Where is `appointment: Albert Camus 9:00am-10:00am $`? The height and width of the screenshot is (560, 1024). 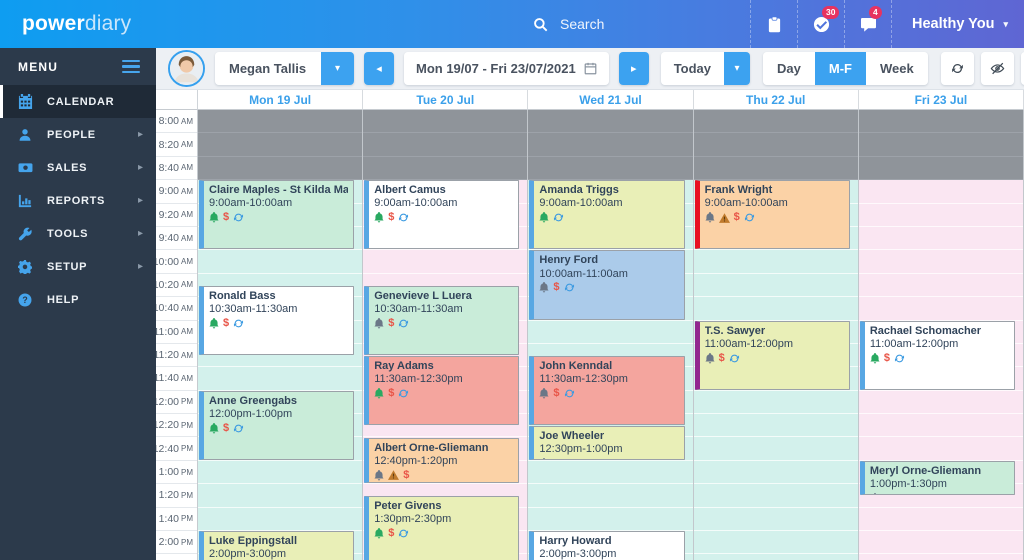
appointment: Albert Camus 9:00am-10:00am $ is located at coordinates (442, 215).